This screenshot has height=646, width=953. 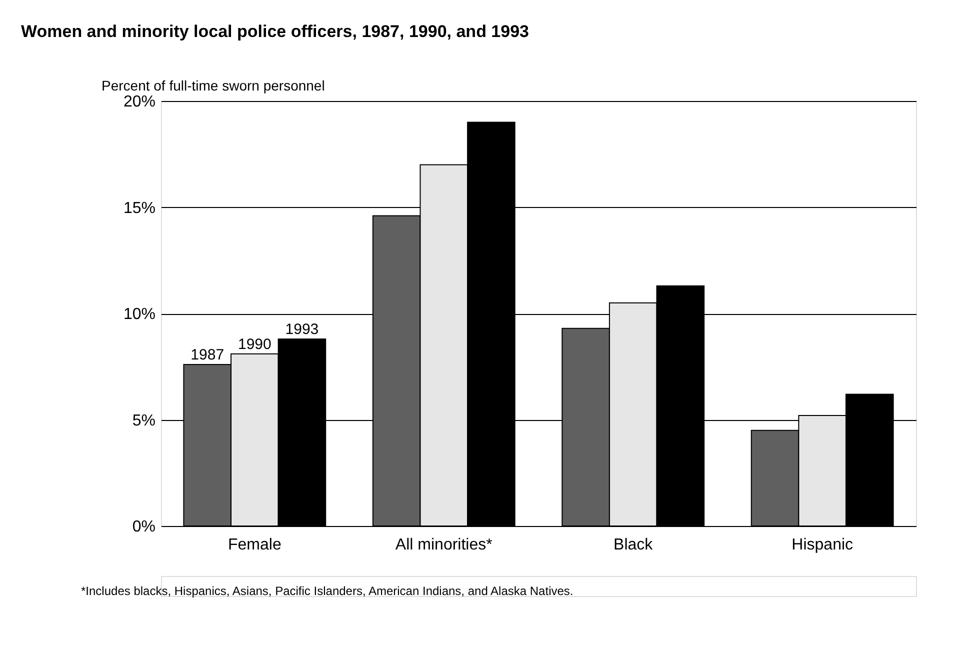 What do you see at coordinates (634, 545) in the screenshot?
I see `x-tick-label: Black` at bounding box center [634, 545].